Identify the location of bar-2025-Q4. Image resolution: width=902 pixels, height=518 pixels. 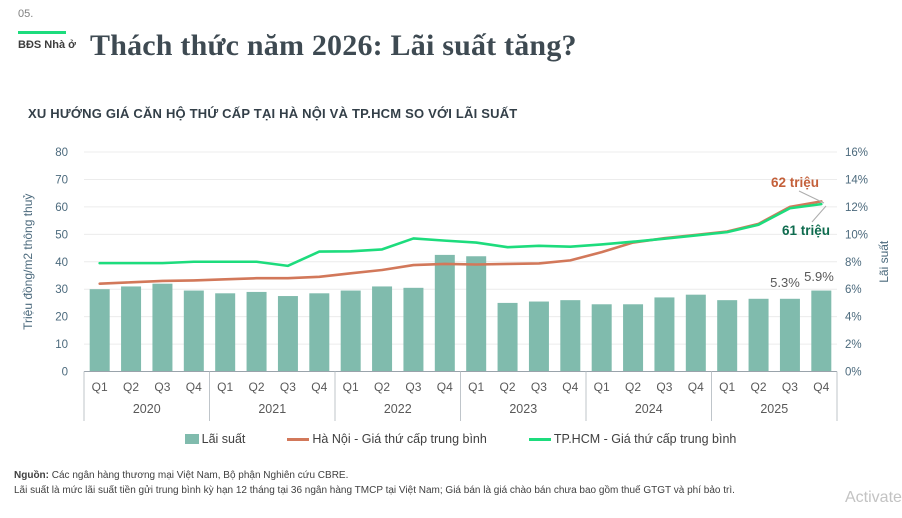
(821, 331).